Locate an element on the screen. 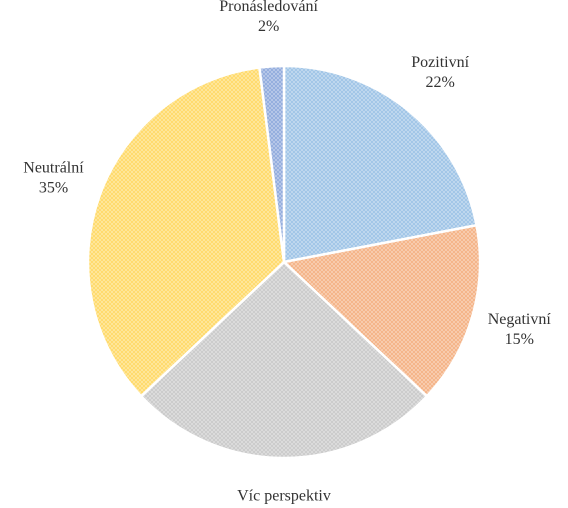 This screenshot has width=568, height=508. slice-value: 15% is located at coordinates (519, 339).